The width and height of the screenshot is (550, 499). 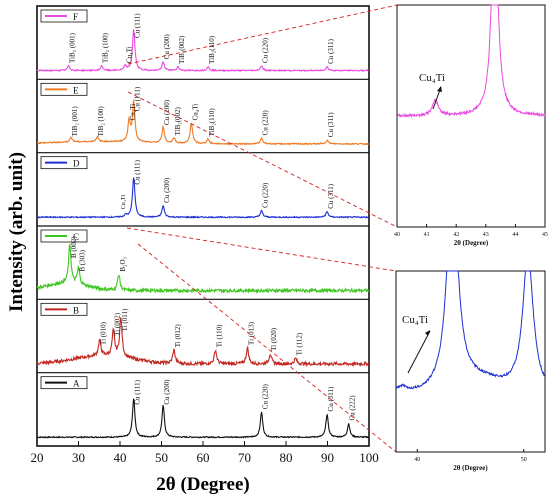 I want to click on peak-label: Ti (002), so click(x=117, y=324).